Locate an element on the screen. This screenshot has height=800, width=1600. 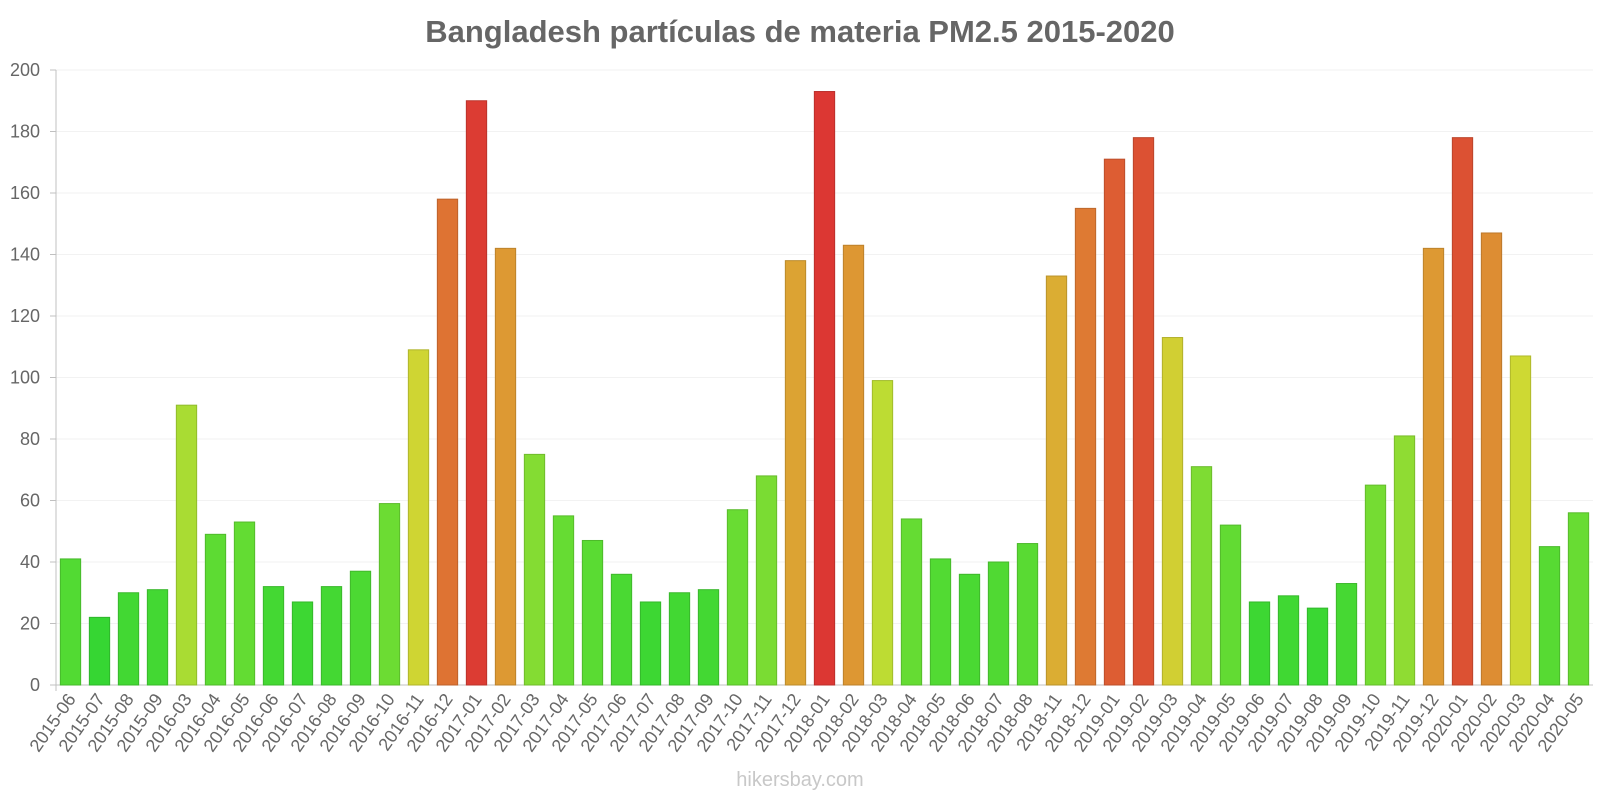
y-tick-label: 0 is located at coordinates (35, 685).